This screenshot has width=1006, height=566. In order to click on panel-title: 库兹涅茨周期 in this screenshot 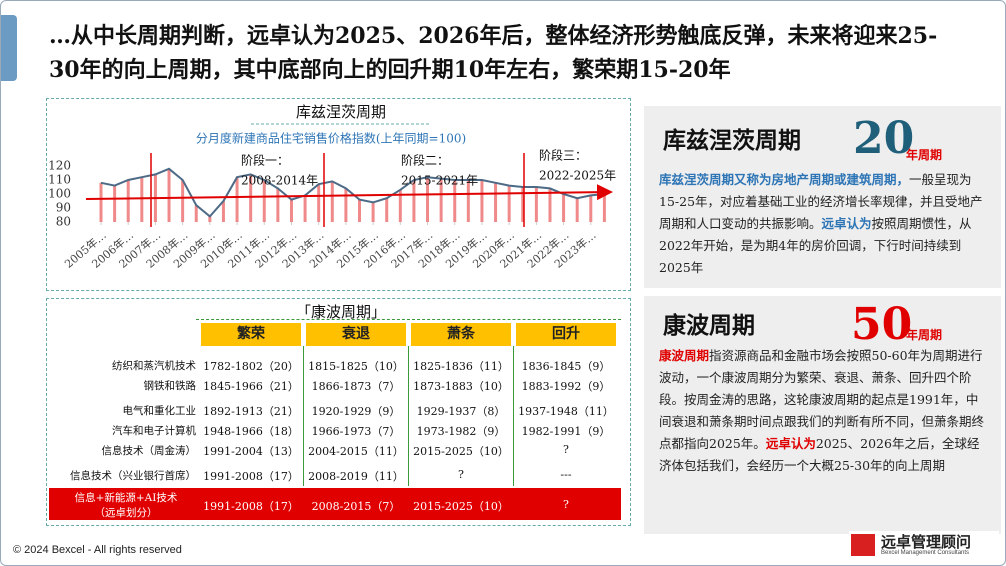, I will do `click(732, 140)`.